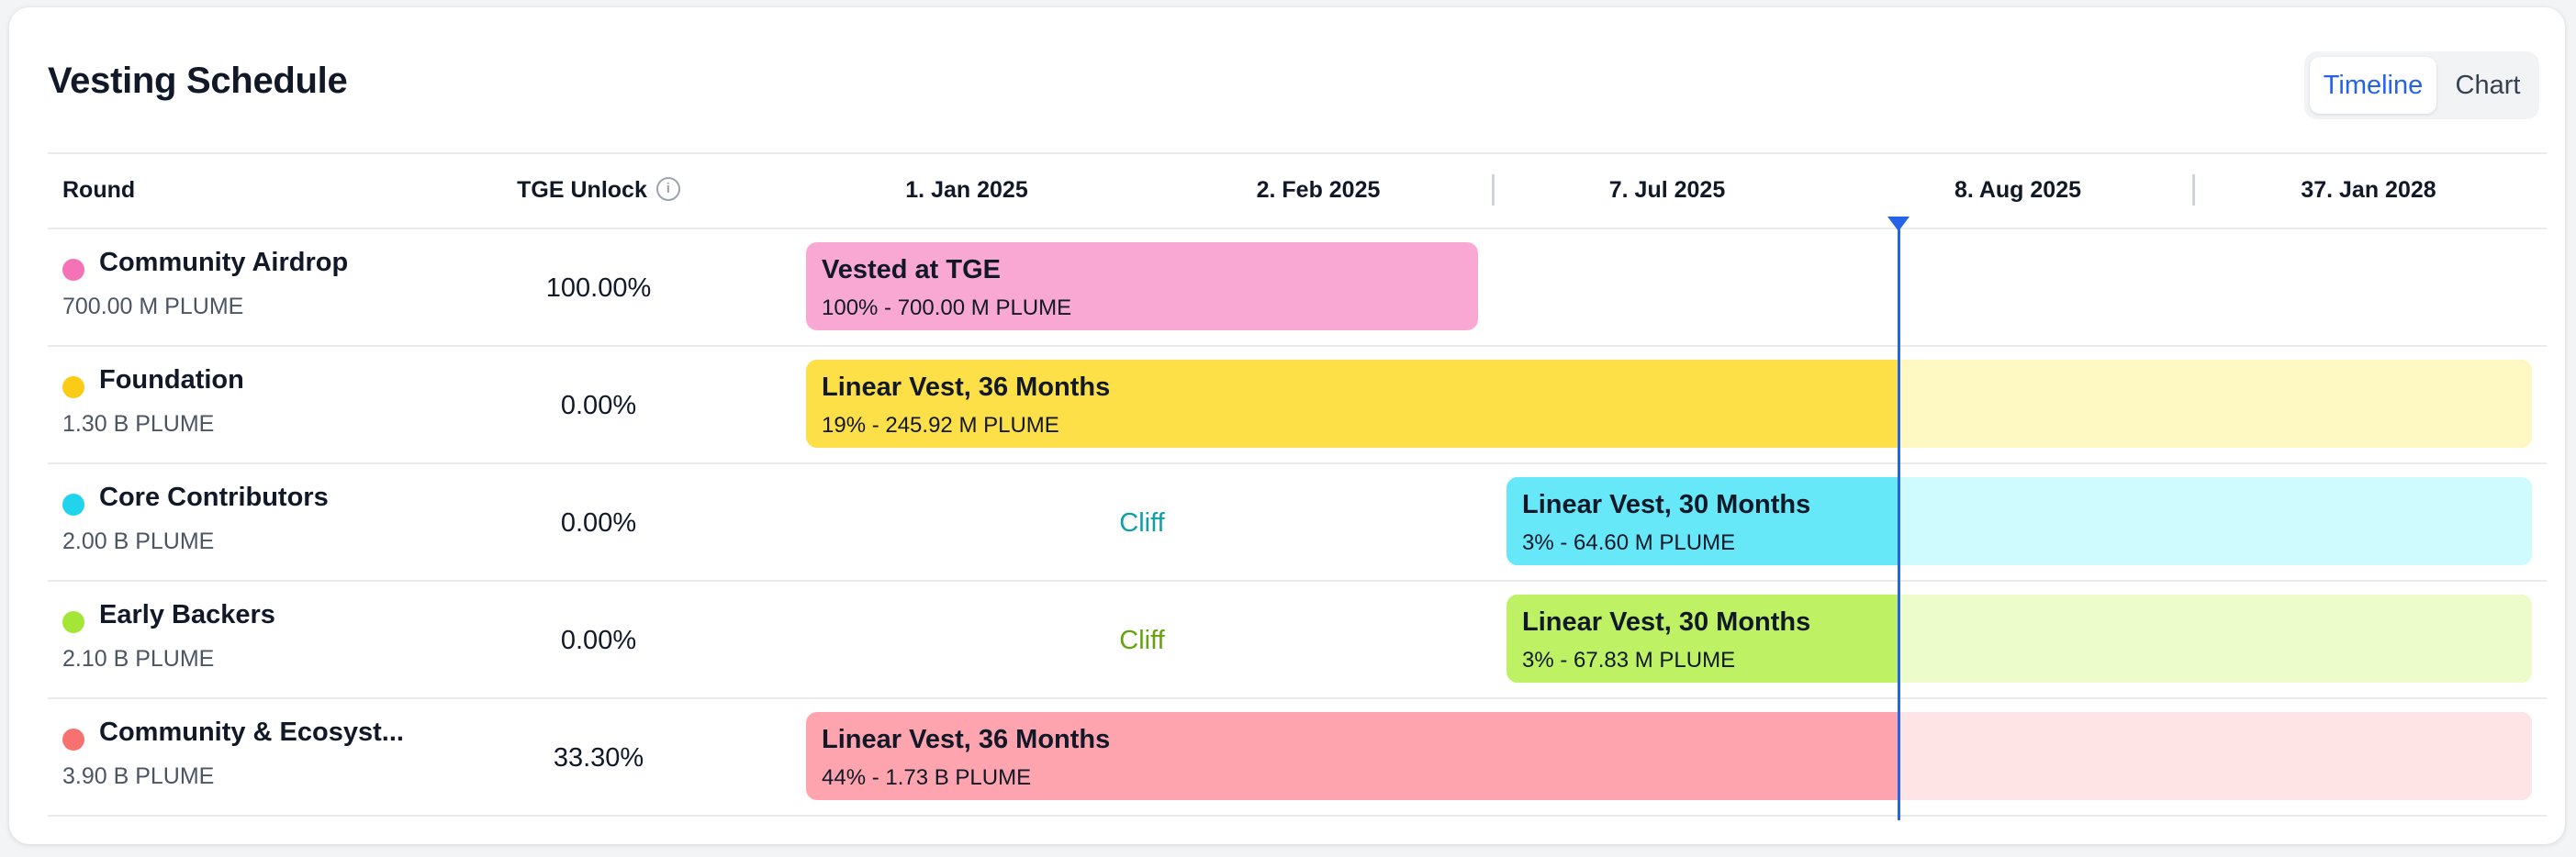 The height and width of the screenshot is (857, 2576). What do you see at coordinates (153, 306) in the screenshot?
I see `round-amount: 700.00 M PLUME` at bounding box center [153, 306].